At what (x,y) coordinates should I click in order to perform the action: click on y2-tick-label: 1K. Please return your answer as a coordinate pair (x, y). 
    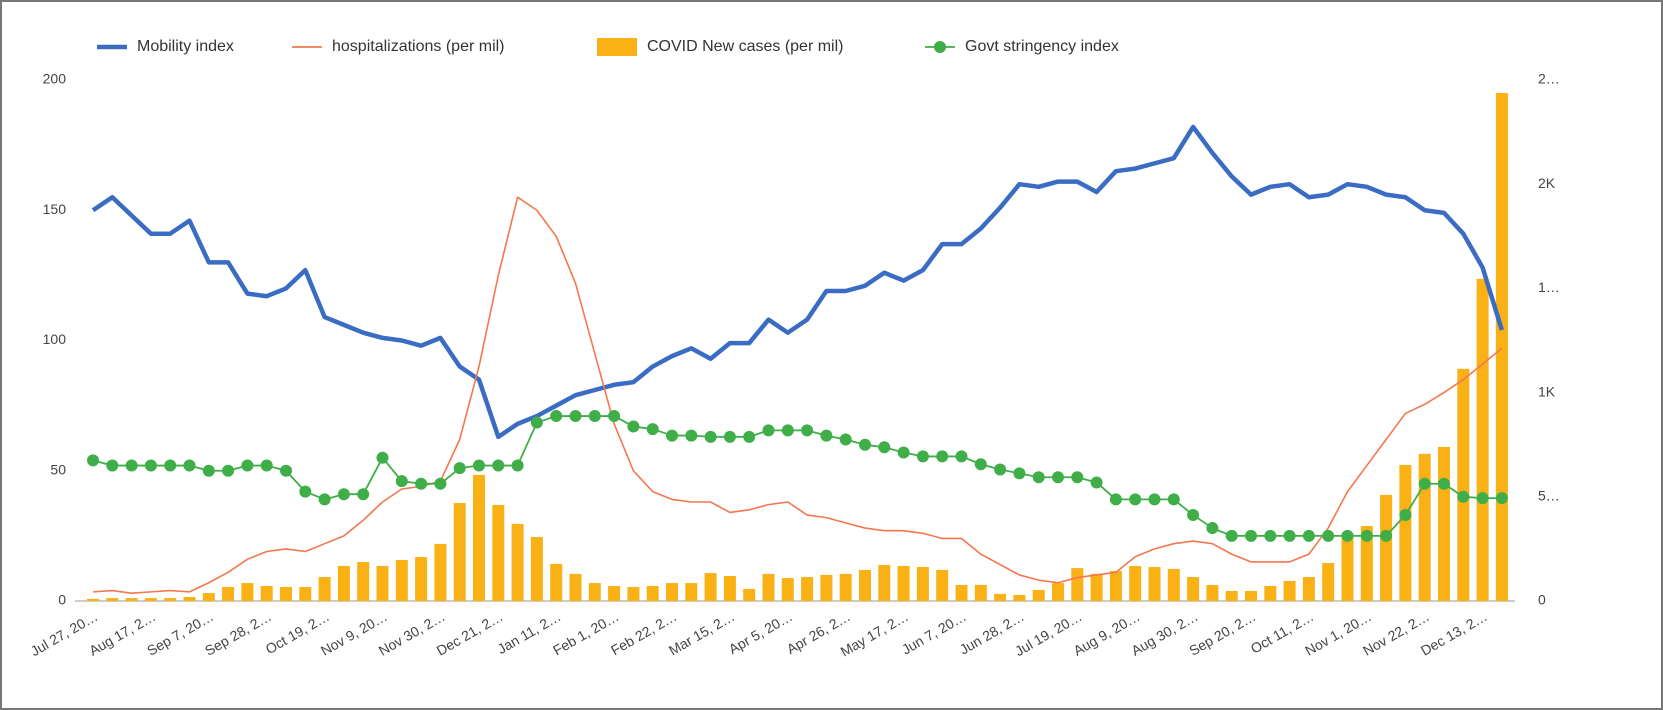
    Looking at the image, I should click on (1547, 391).